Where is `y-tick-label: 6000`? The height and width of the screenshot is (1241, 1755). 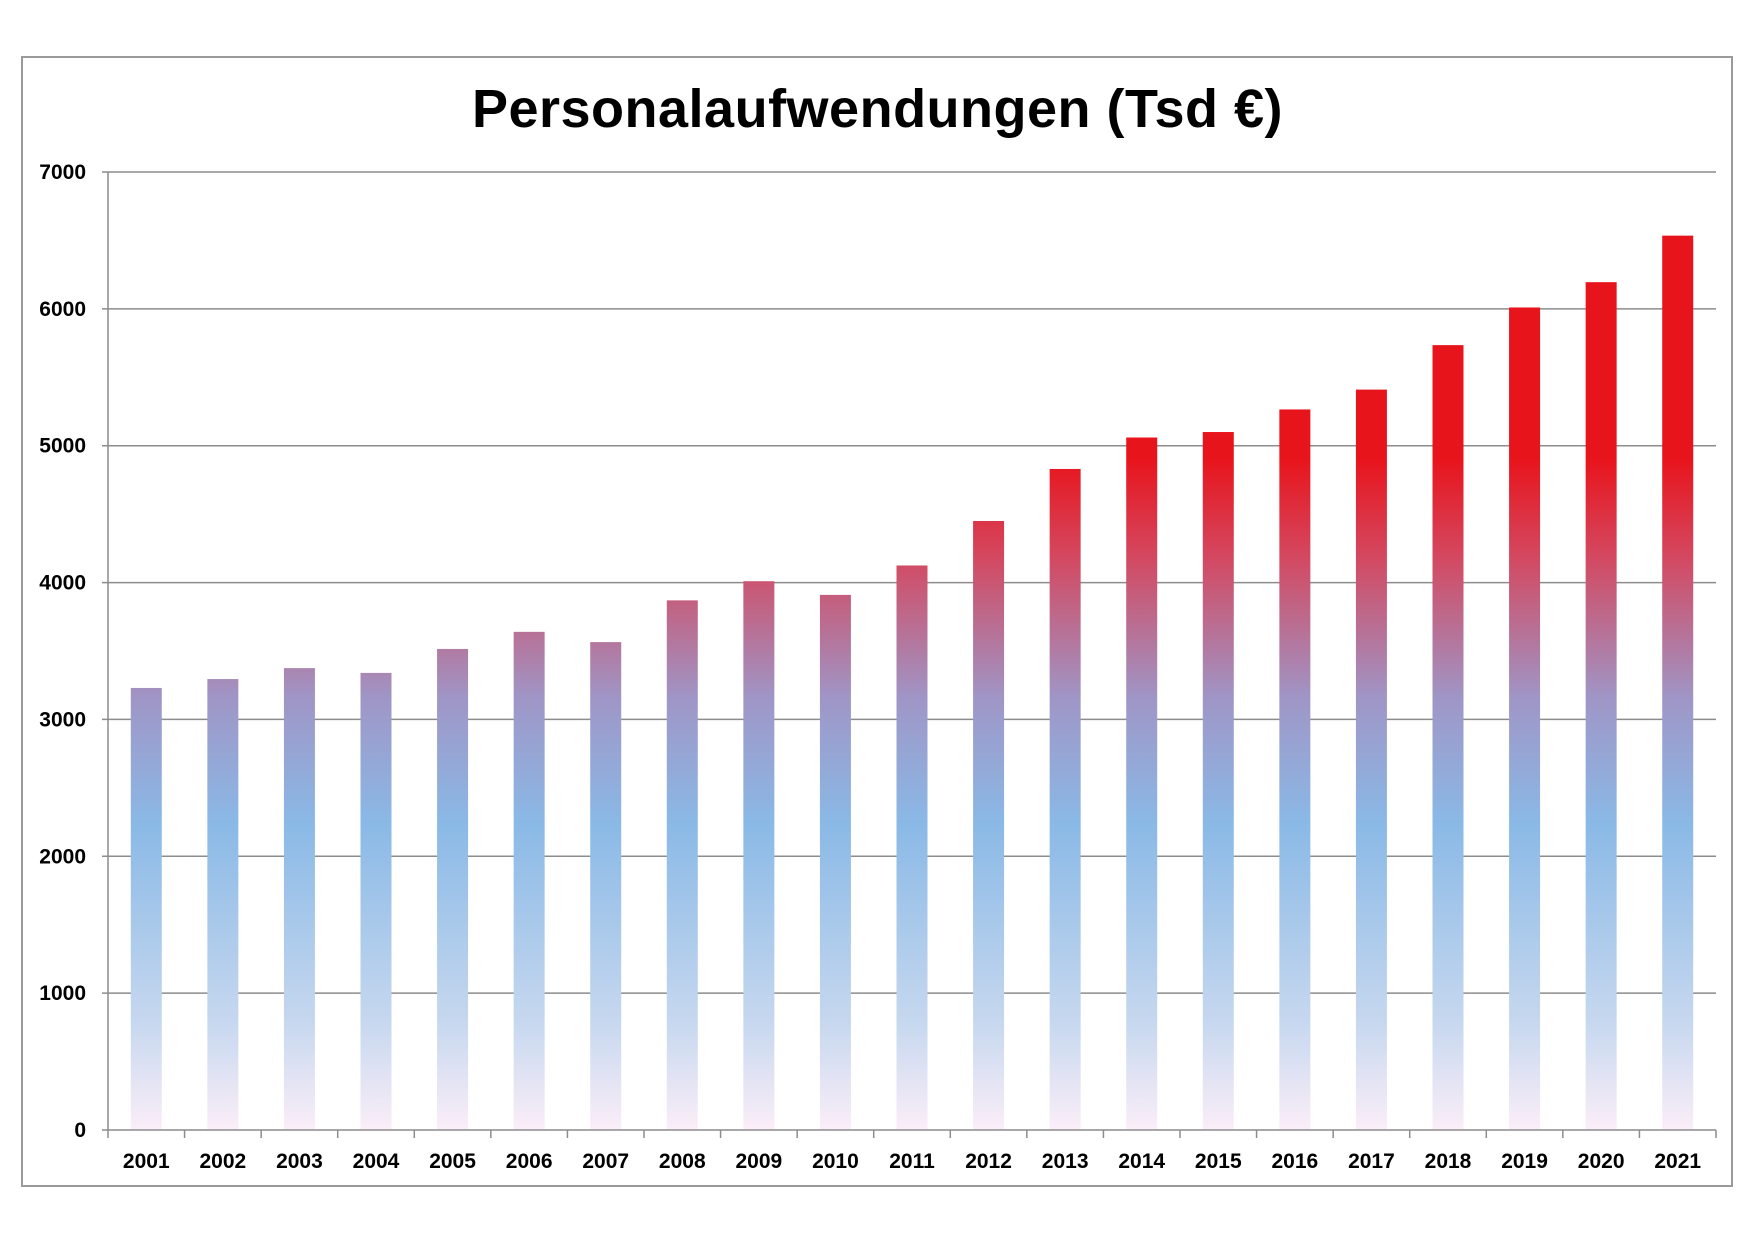
y-tick-label: 6000 is located at coordinates (62, 309).